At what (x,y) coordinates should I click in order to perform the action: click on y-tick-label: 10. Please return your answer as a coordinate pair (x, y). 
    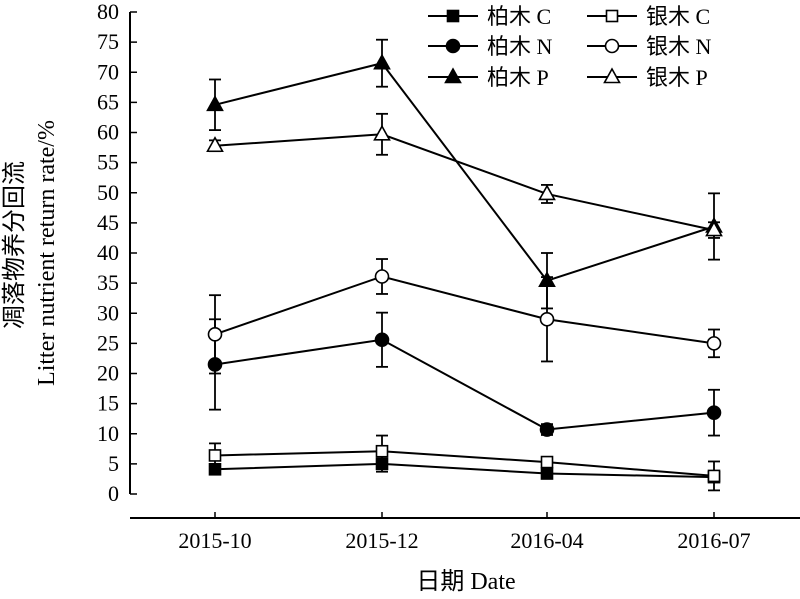
    Looking at the image, I should click on (108, 433).